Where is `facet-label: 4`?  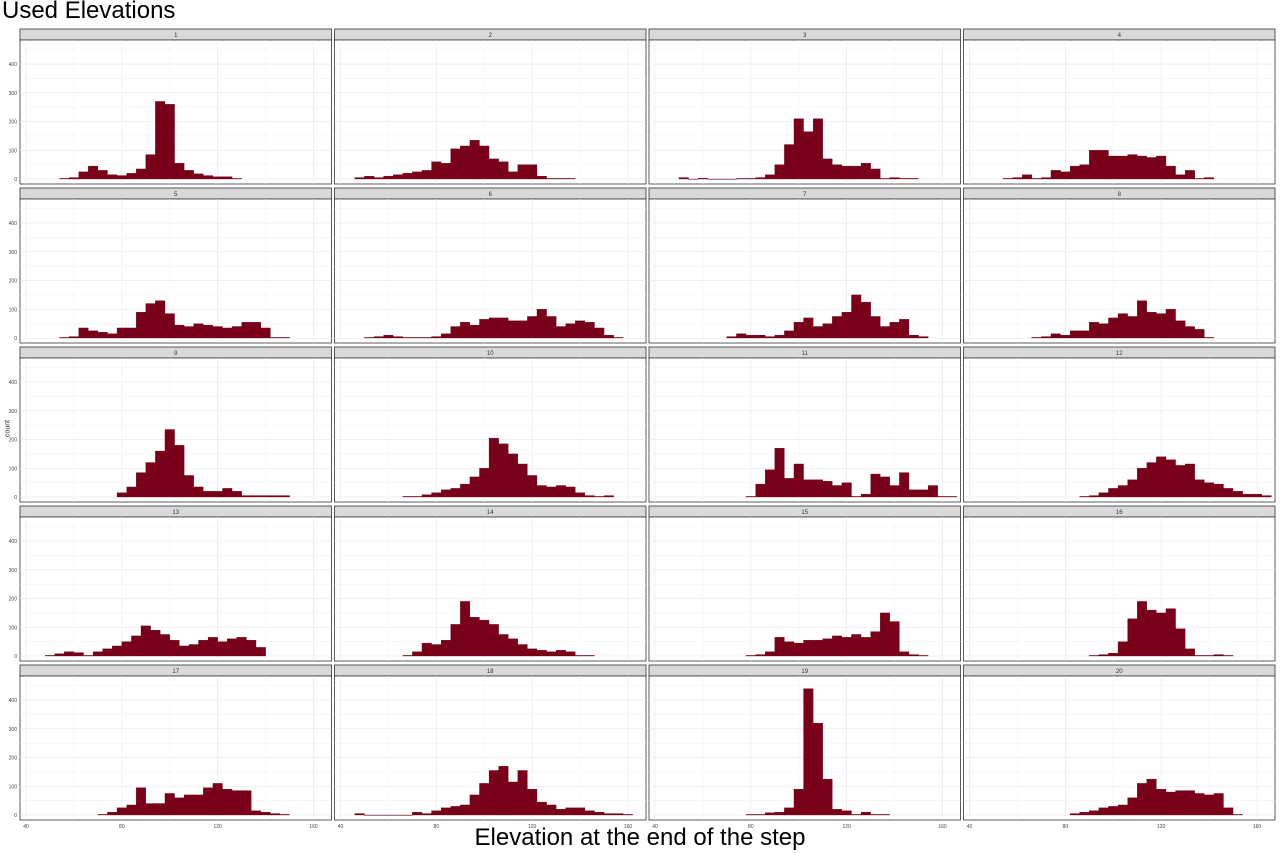
facet-label: 4 is located at coordinates (1120, 36).